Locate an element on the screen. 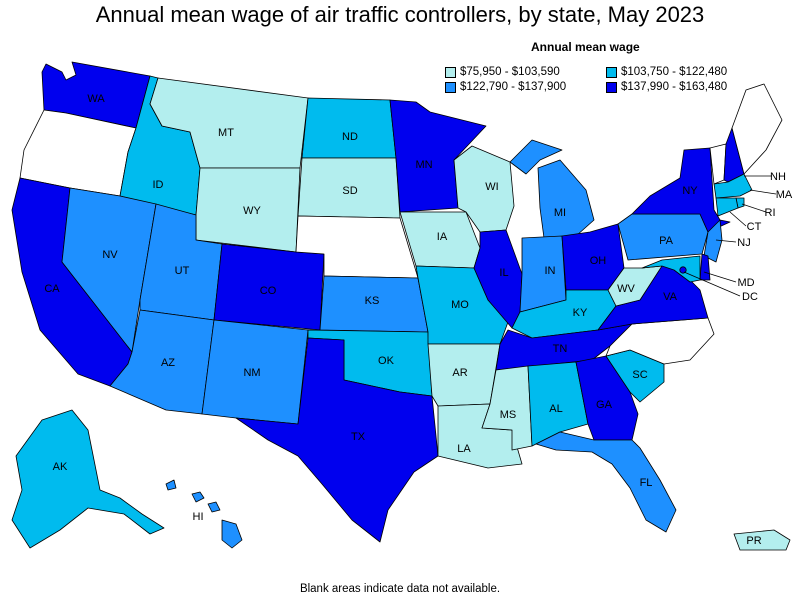 Image resolution: width=800 pixels, height=600 pixels. state-label-ct: CT is located at coordinates (754, 227).